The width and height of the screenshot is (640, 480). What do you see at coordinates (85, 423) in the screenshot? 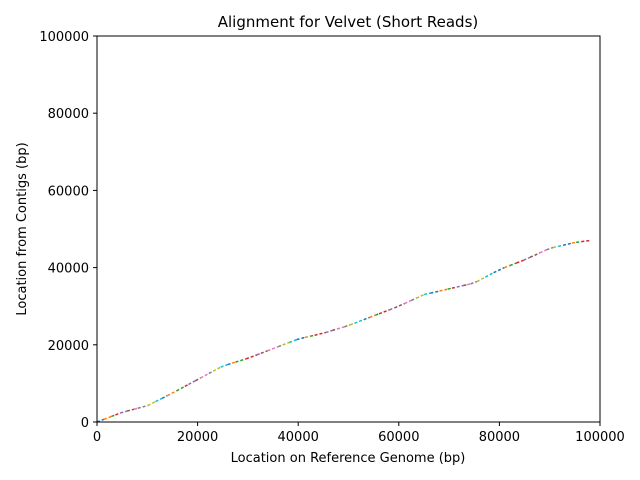
I see `y-tick-label: 0` at bounding box center [85, 423].